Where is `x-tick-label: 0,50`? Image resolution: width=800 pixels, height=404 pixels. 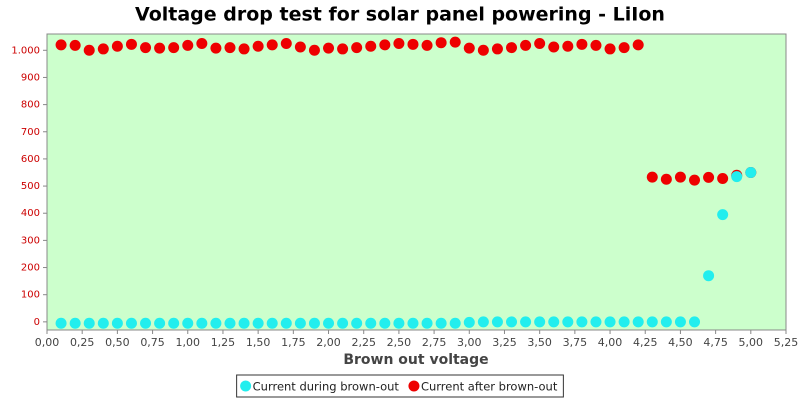
x-tick-label: 0,50 is located at coordinates (117, 342).